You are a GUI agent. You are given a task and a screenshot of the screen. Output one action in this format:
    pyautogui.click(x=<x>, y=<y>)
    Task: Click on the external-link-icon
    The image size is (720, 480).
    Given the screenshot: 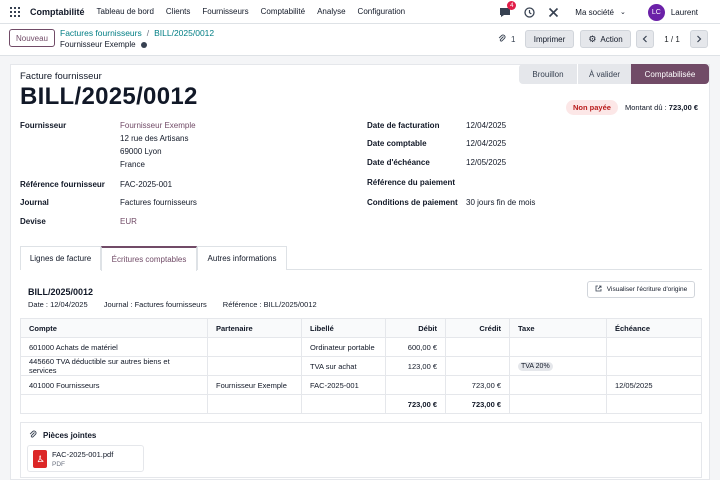 What is the action you would take?
    pyautogui.click(x=598, y=289)
    